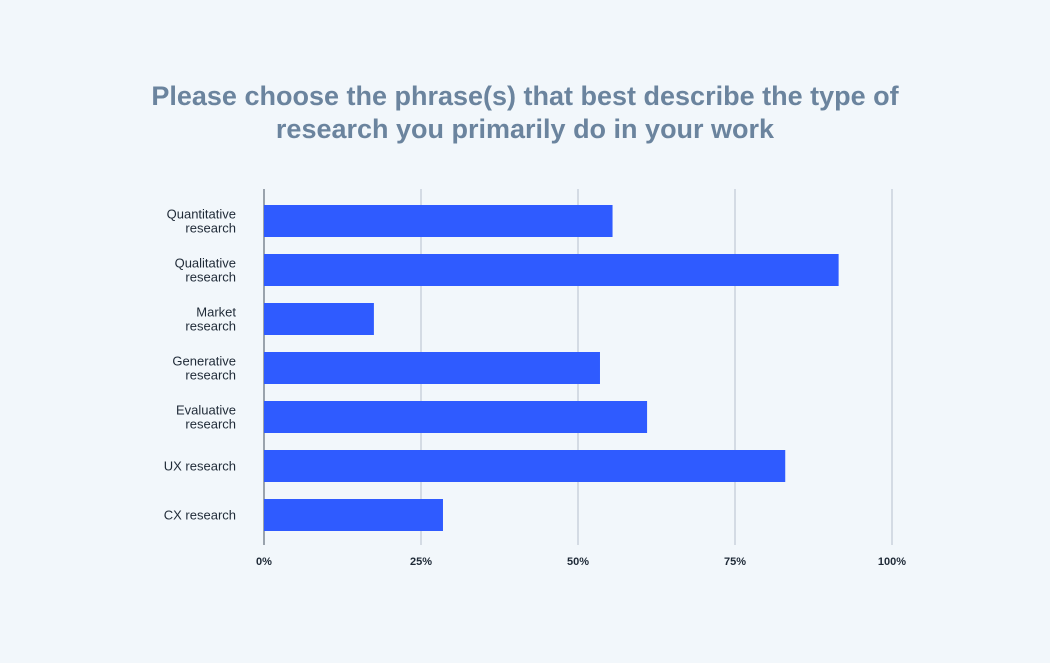  Describe the element at coordinates (201, 221) in the screenshot. I see `category-label: Quantitative research` at that location.